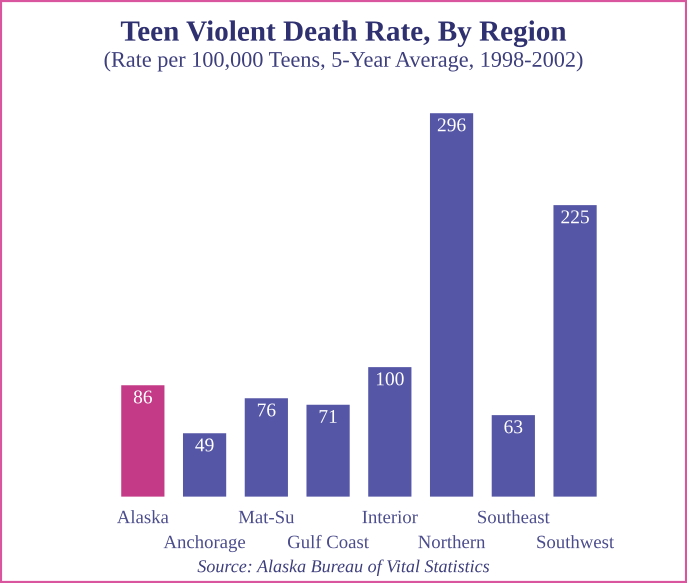 The width and height of the screenshot is (687, 583). What do you see at coordinates (204, 445) in the screenshot?
I see `data-label: 49` at bounding box center [204, 445].